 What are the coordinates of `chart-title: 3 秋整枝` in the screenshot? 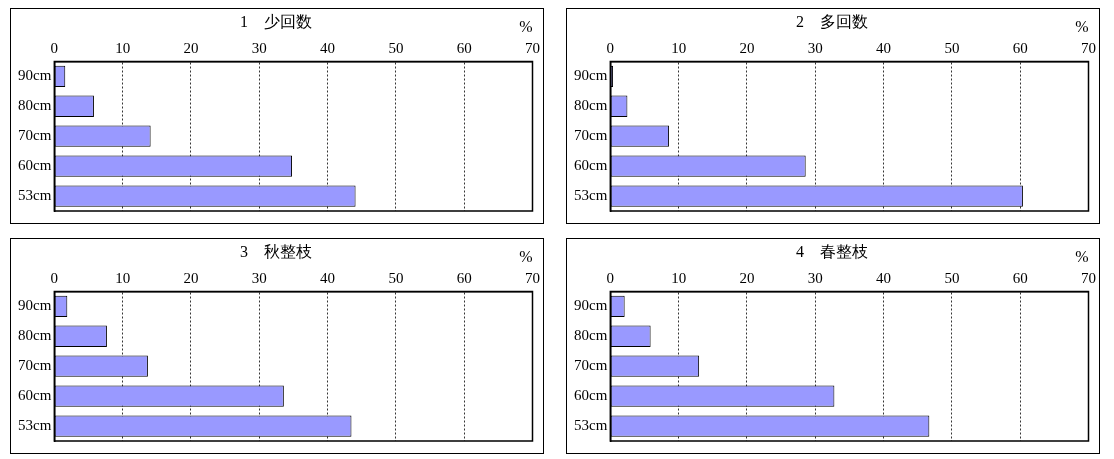 It's located at (276, 251).